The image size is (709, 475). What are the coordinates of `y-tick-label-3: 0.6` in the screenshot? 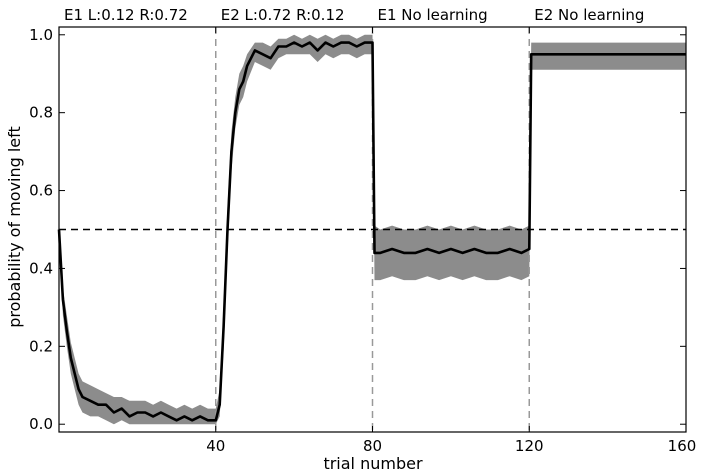 It's located at (41, 191).